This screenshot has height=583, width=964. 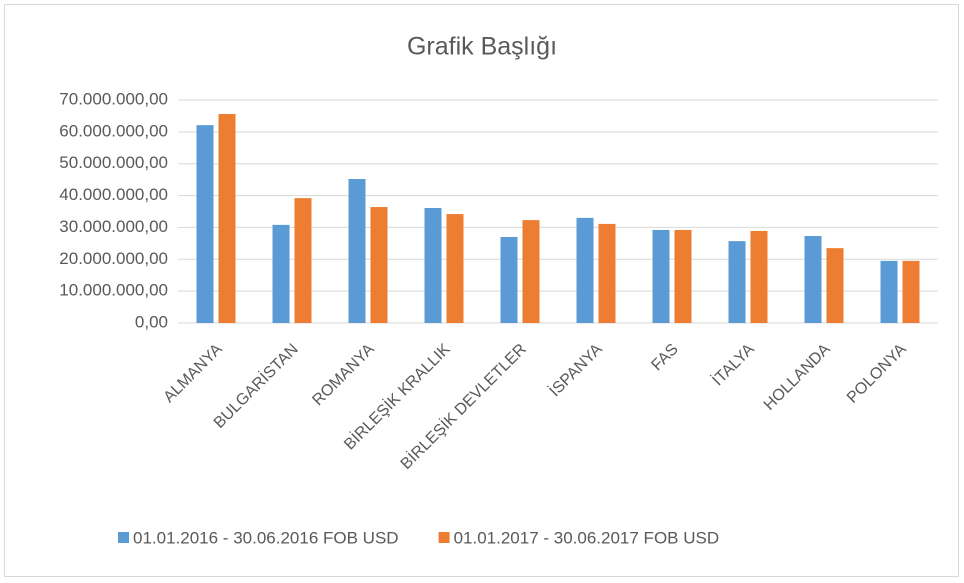 I want to click on y-tick-label: 0,00, so click(x=151, y=321).